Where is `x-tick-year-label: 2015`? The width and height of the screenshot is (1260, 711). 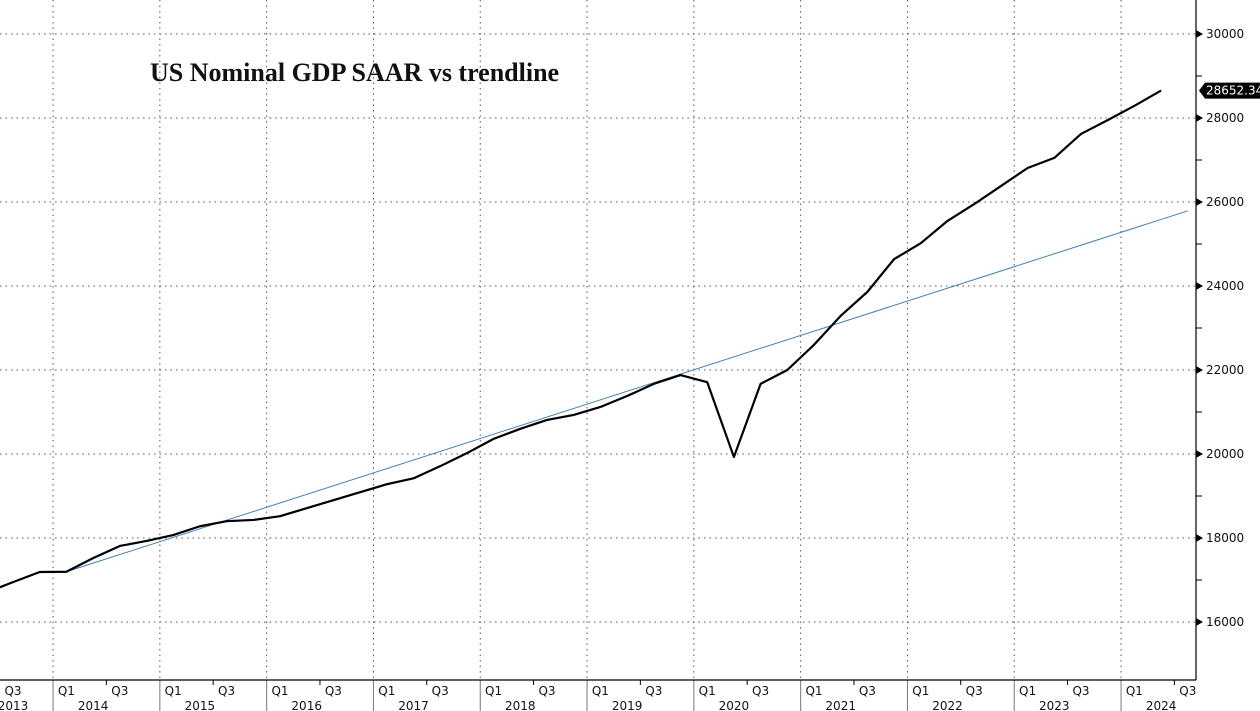
x-tick-year-label: 2015 is located at coordinates (200, 705).